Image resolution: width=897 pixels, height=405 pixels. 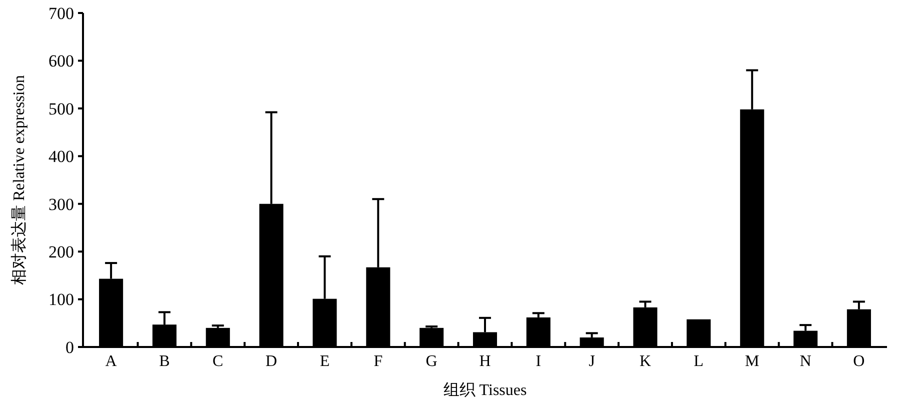 What do you see at coordinates (111, 361) in the screenshot?
I see `x-tick-label: A` at bounding box center [111, 361].